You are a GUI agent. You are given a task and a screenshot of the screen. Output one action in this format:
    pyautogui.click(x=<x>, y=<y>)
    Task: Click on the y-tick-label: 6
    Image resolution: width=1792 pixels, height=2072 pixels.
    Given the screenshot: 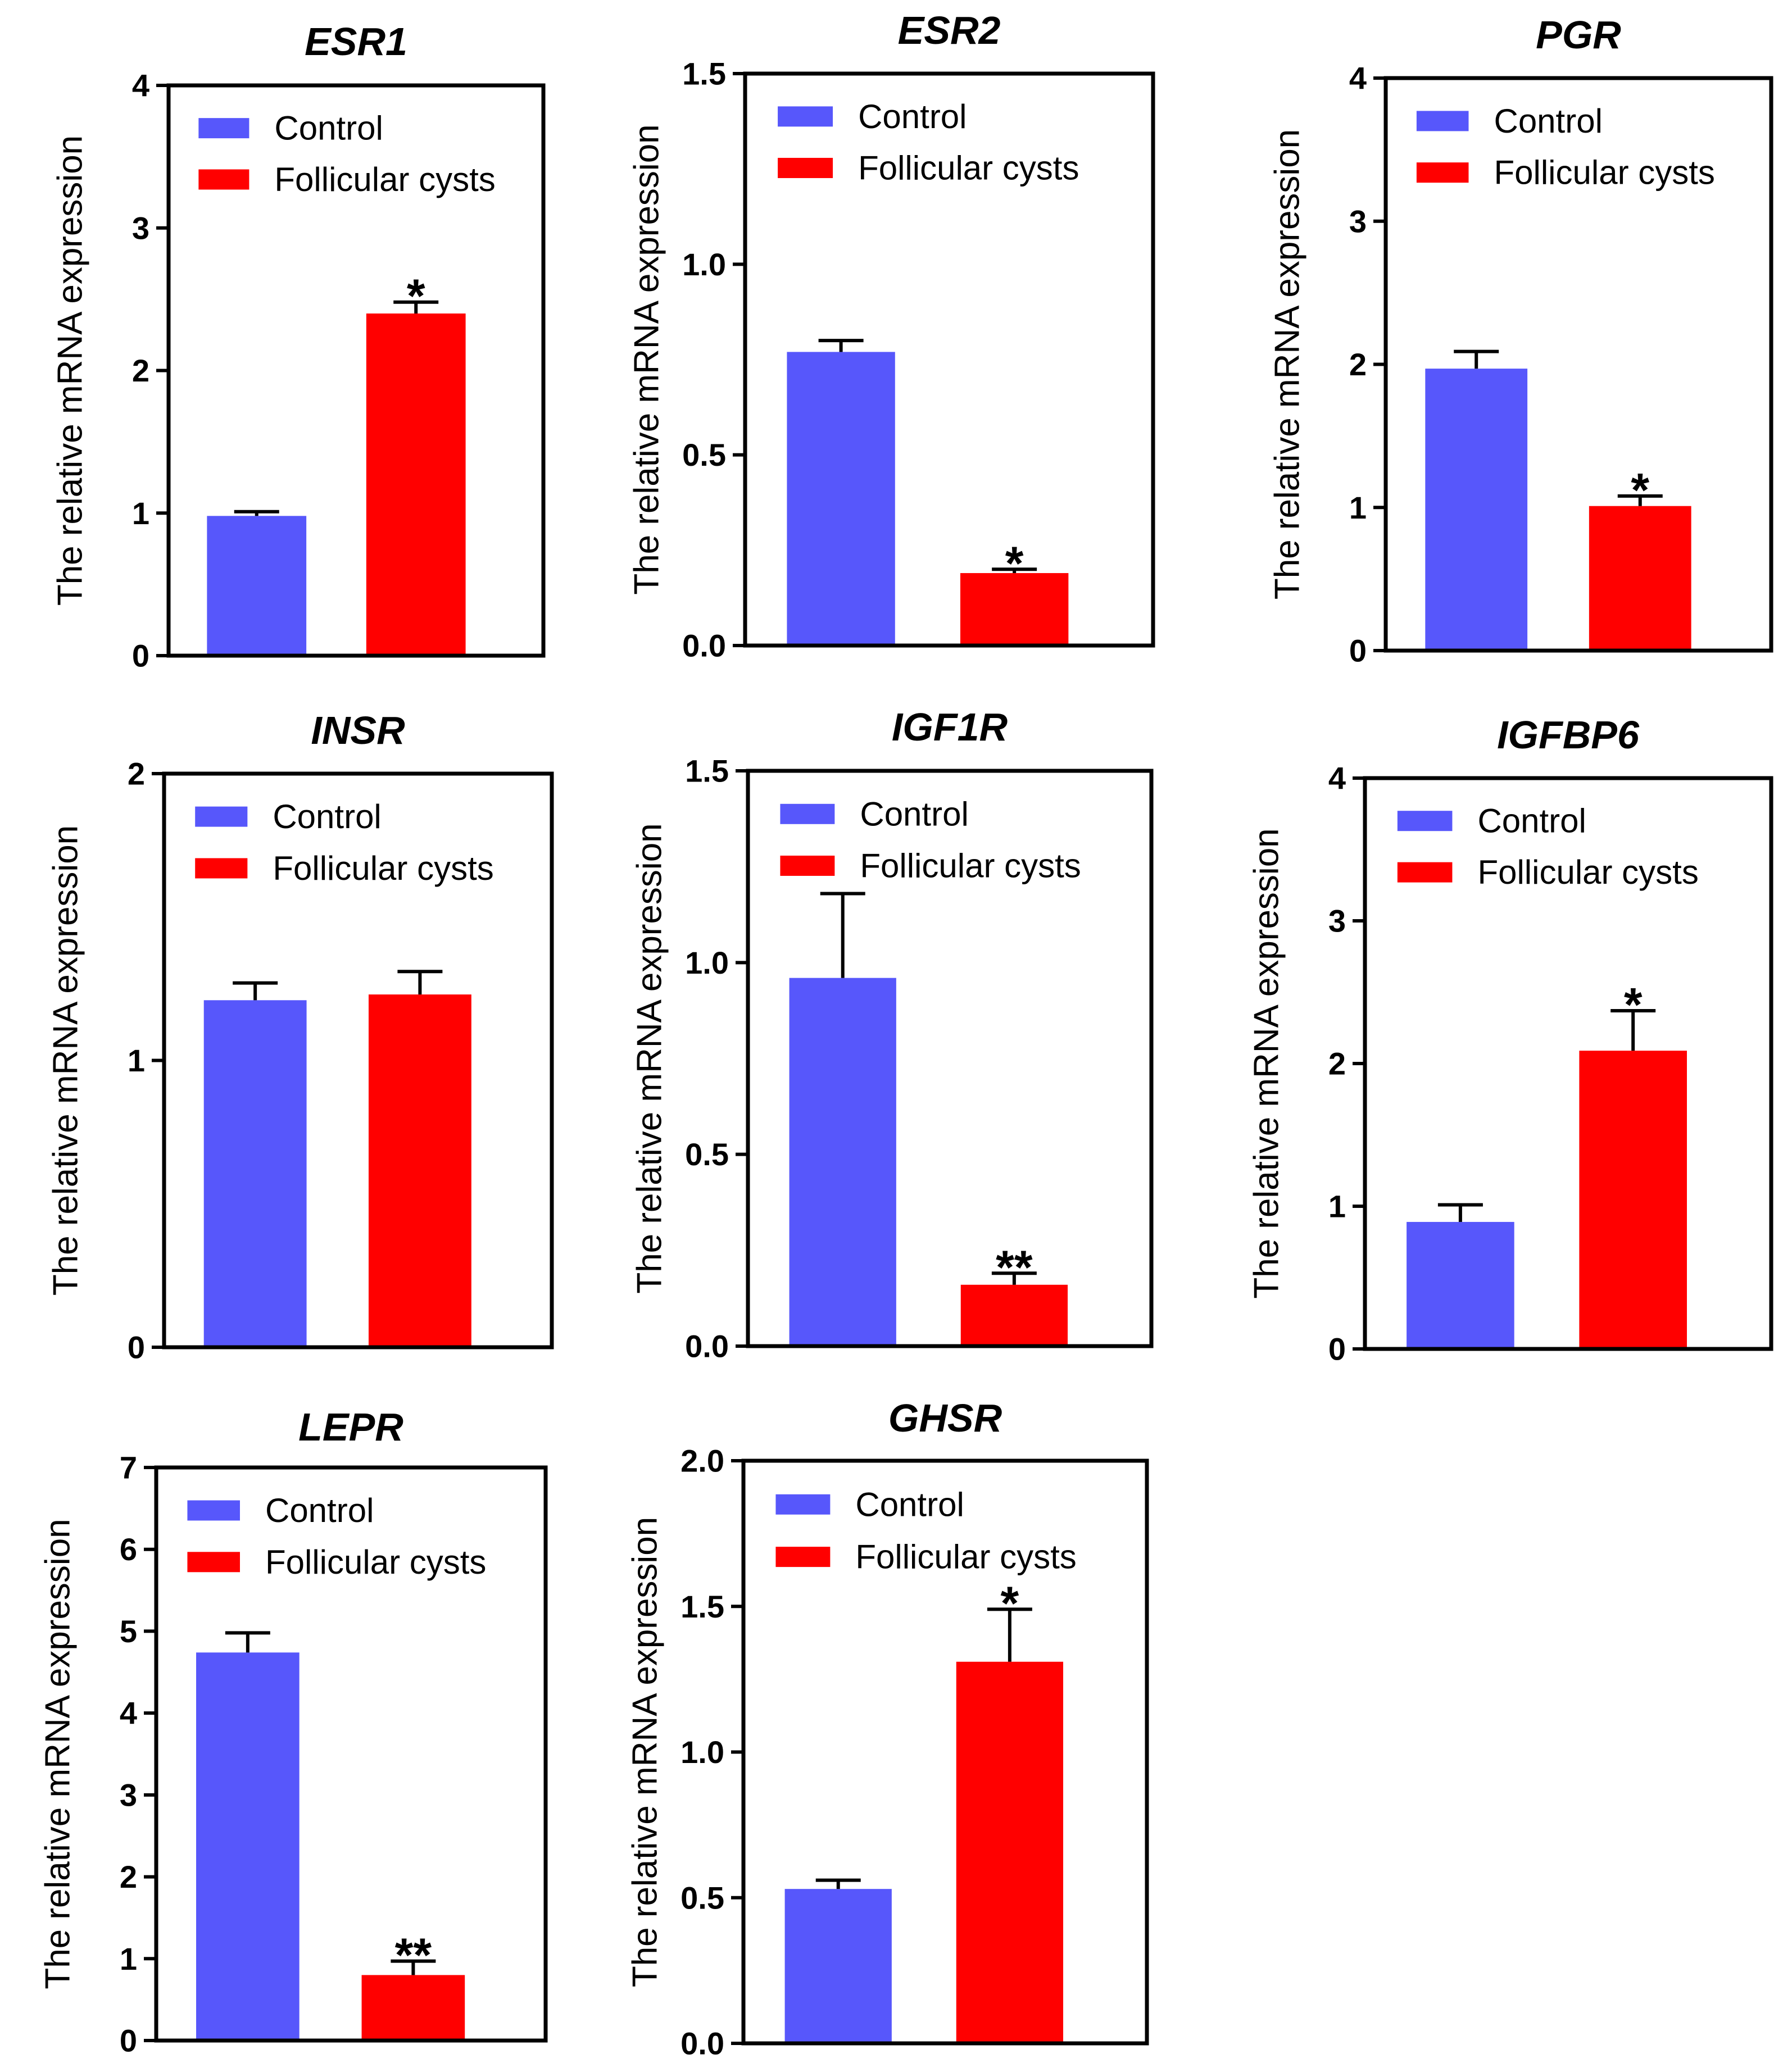 What is the action you would take?
    pyautogui.click(x=128, y=1549)
    